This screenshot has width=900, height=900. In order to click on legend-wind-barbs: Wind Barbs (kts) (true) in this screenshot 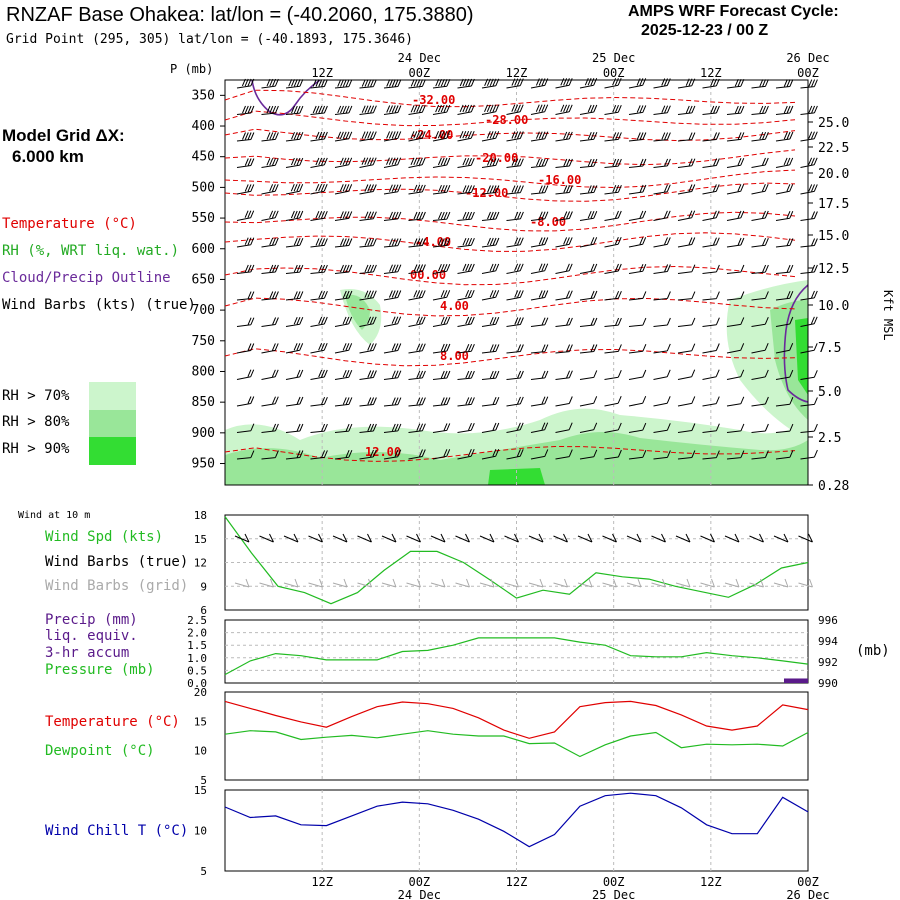, I will do `click(99, 305)`.